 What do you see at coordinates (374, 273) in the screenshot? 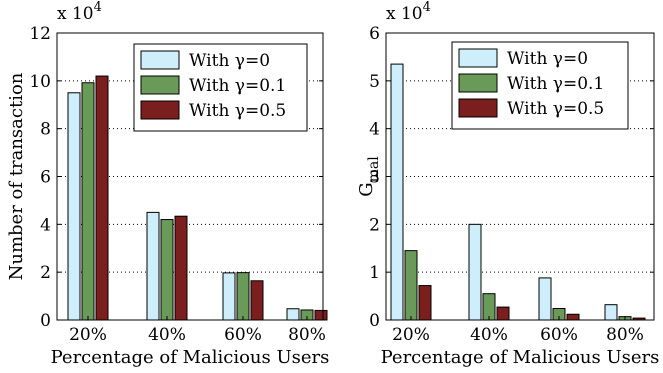
I see `y-tick-label: 1` at bounding box center [374, 273].